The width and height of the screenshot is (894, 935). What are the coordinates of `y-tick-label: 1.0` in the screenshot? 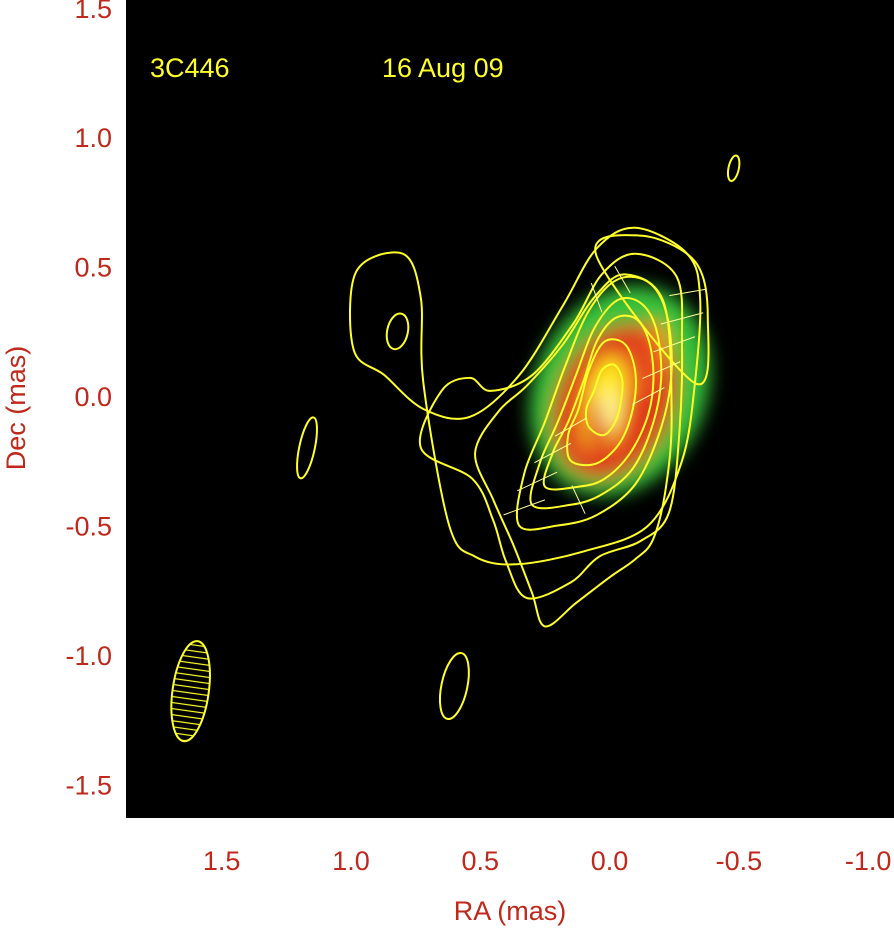 It's located at (93, 138).